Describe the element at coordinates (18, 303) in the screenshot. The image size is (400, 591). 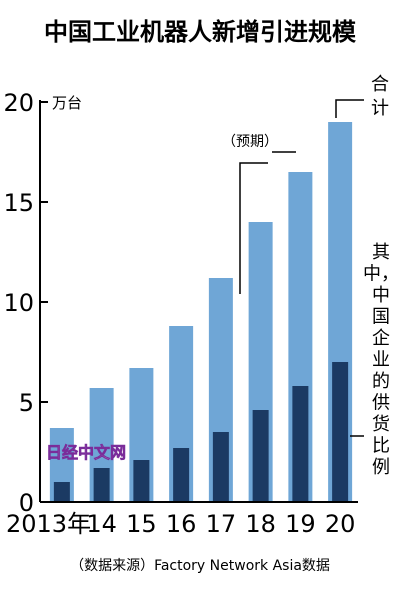
I see `y-tick-label-2: 10` at that location.